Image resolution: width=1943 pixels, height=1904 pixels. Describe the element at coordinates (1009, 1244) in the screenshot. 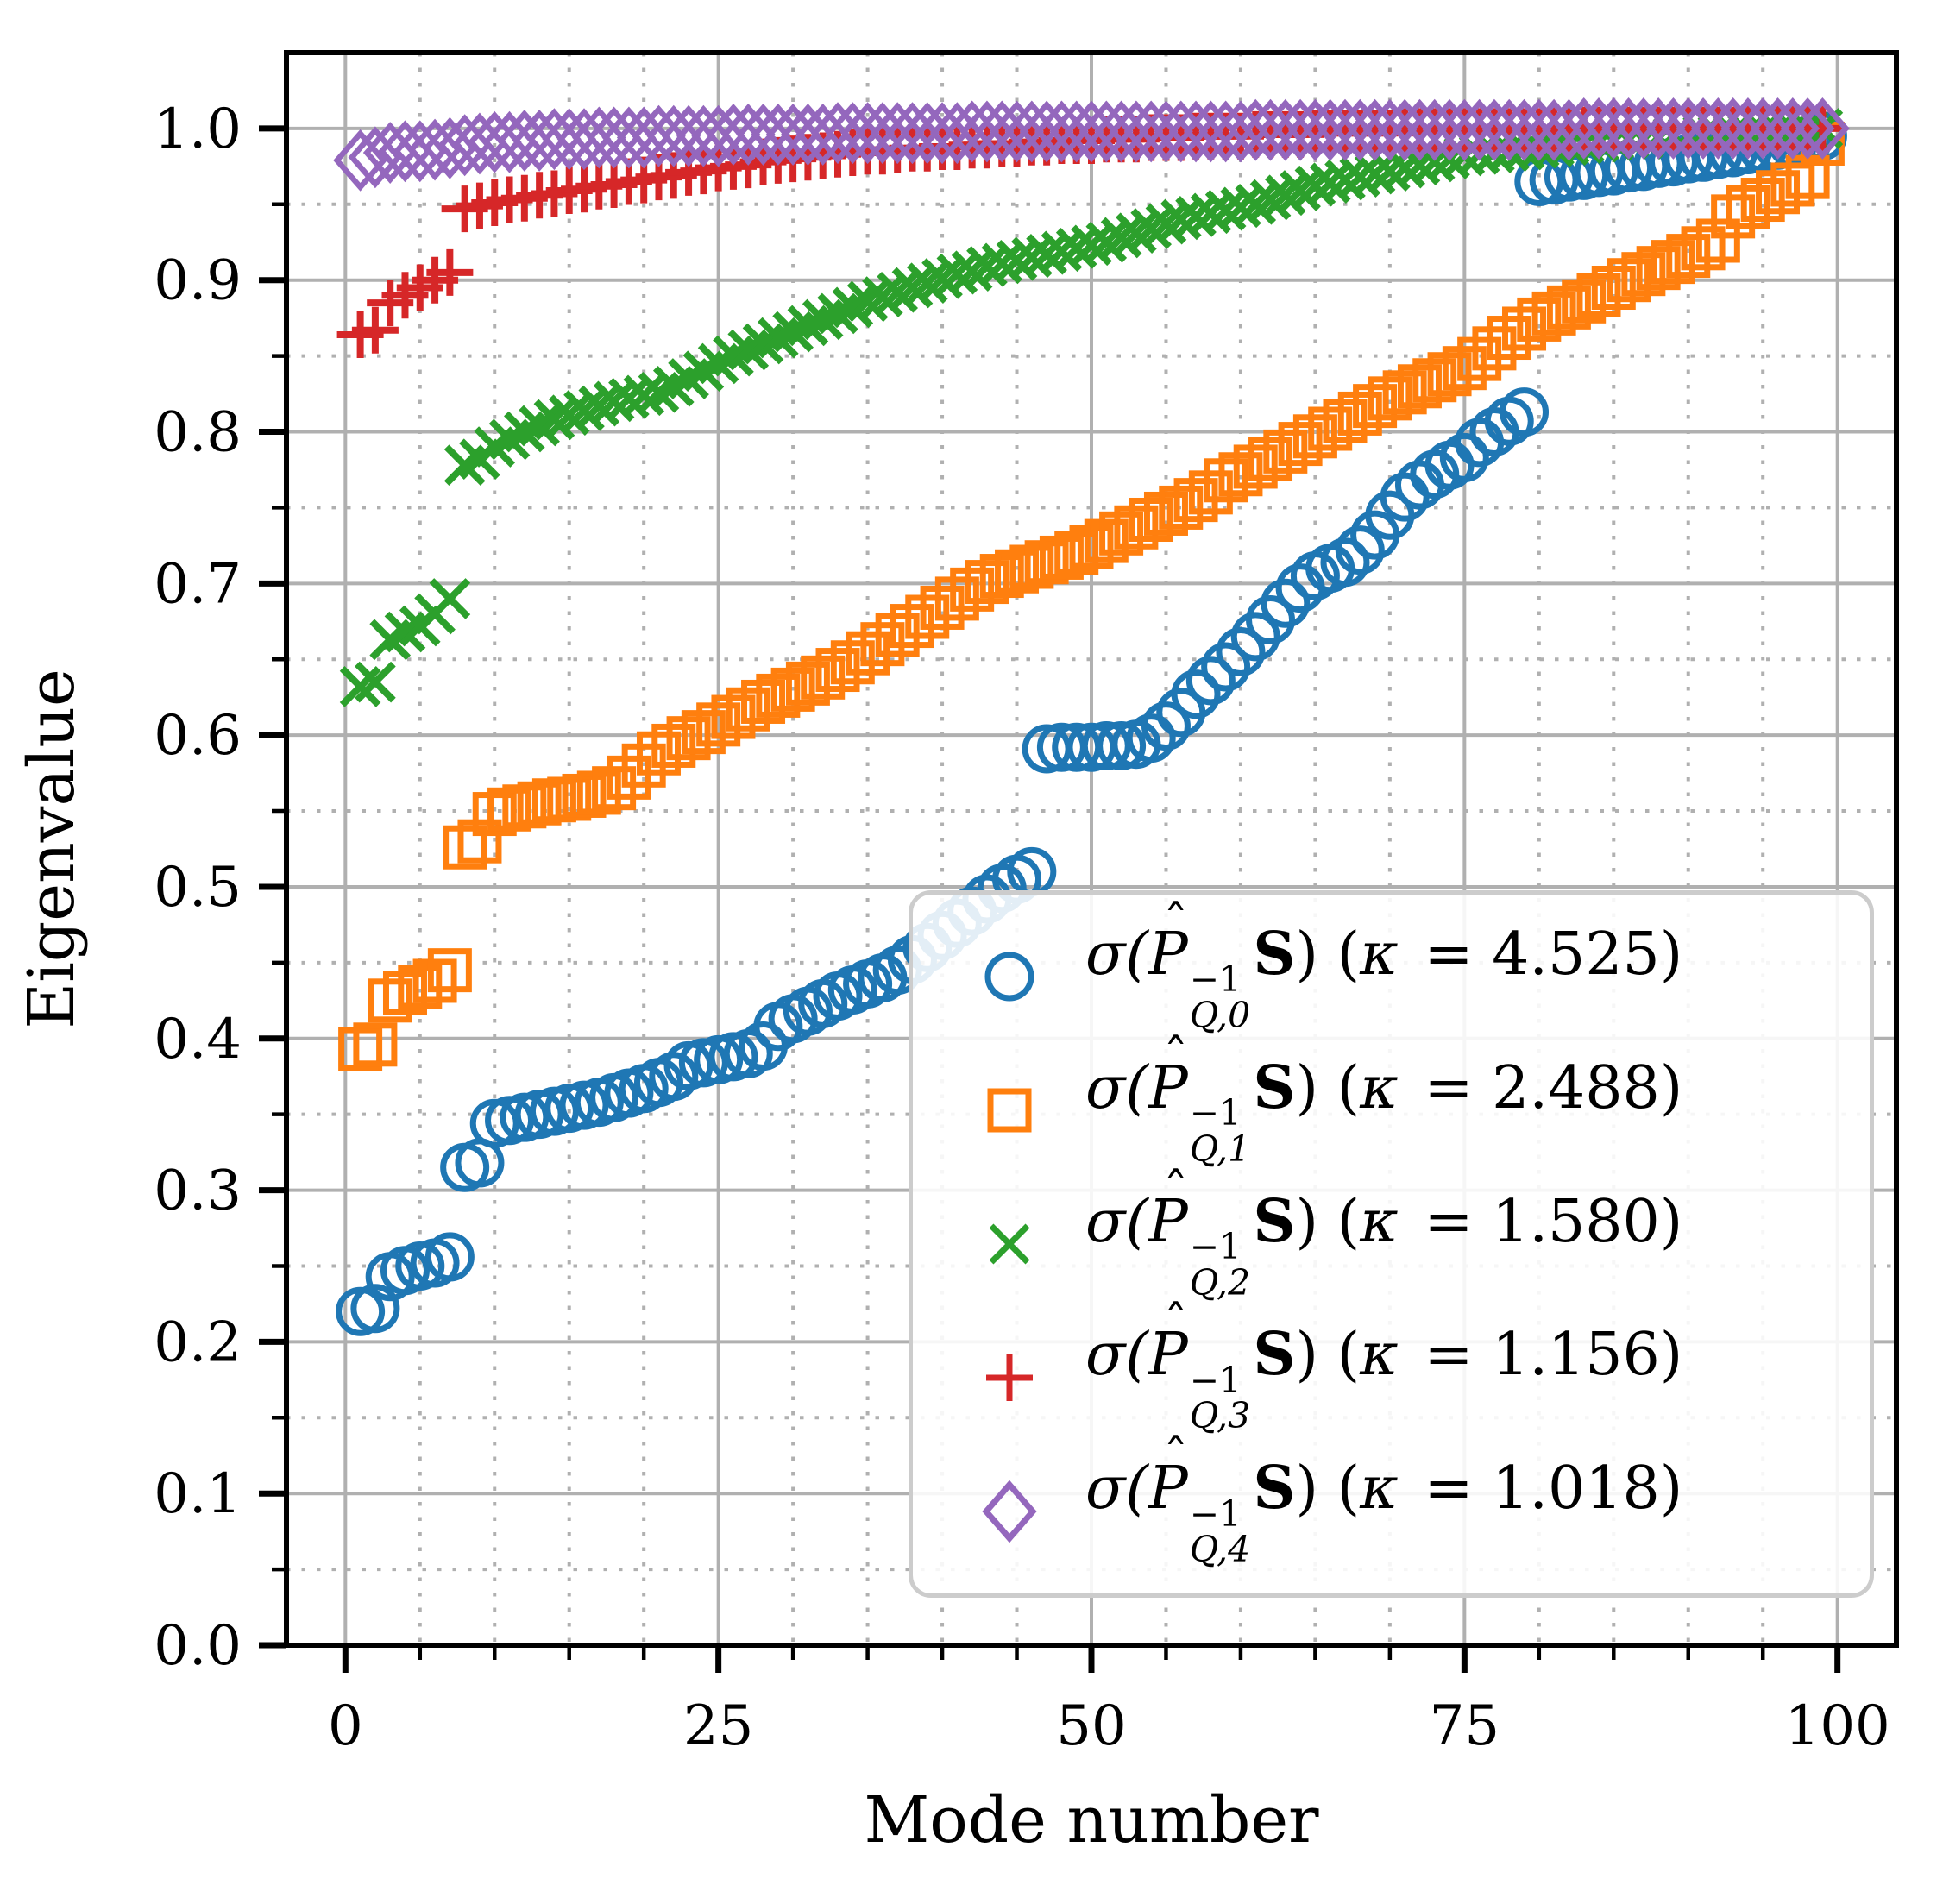

I see `legend-marker-x-icon` at that location.